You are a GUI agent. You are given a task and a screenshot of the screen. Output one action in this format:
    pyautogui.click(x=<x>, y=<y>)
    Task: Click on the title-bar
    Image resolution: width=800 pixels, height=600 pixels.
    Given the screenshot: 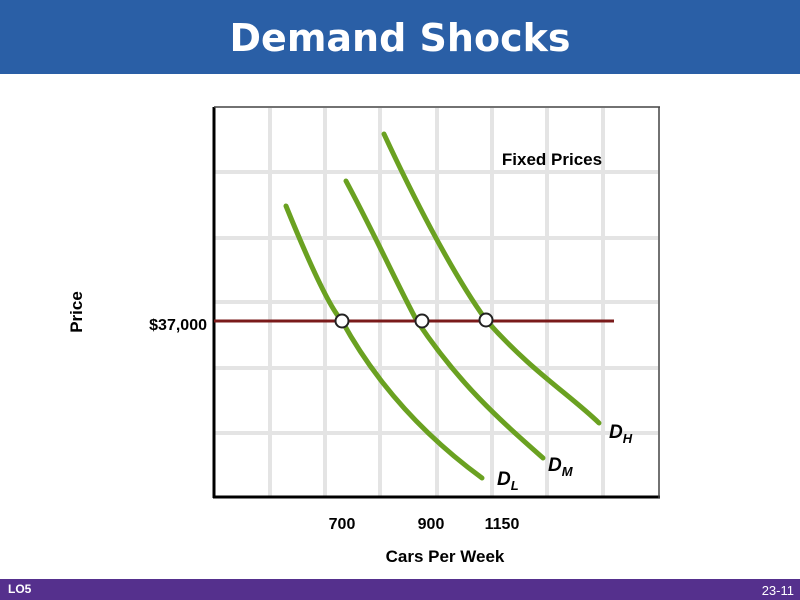 What is the action you would take?
    pyautogui.click(x=400, y=37)
    